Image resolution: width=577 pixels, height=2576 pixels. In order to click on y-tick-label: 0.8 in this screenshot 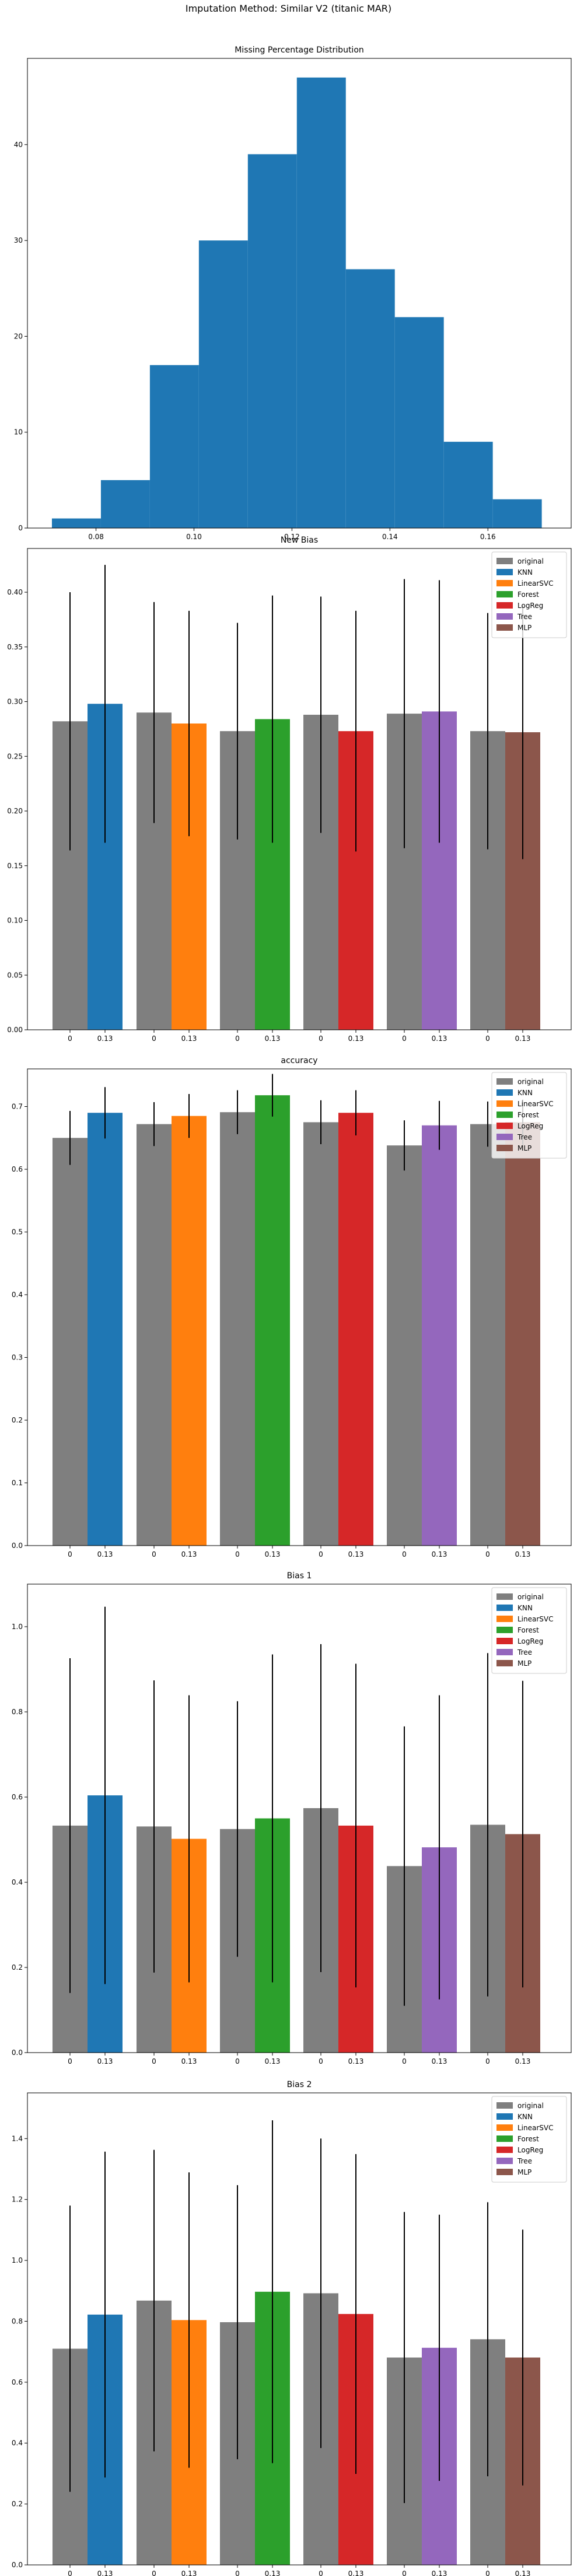, I will do `click(17, 1712)`.